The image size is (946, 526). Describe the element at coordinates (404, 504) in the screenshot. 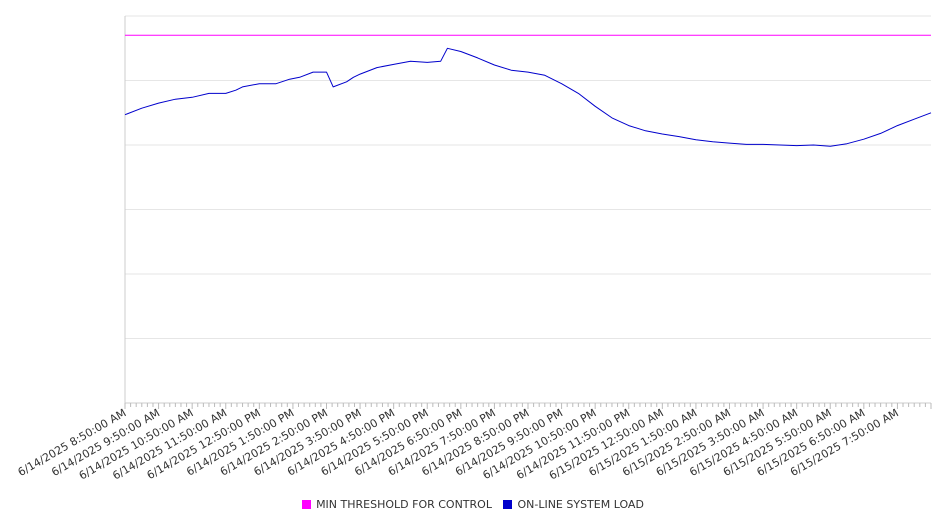

I see `legend-label-threshold: MIN THRESHOLD FOR CONTROL` at that location.